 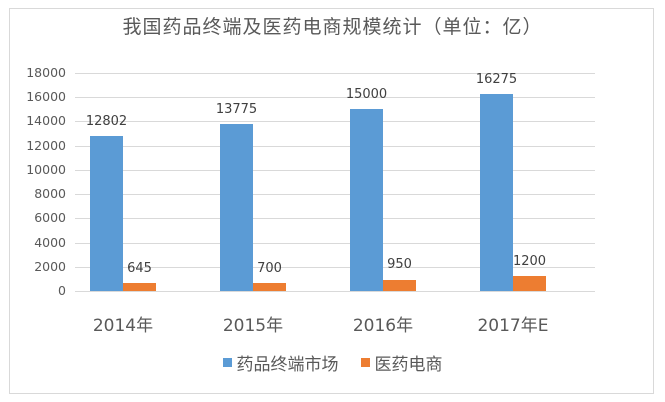 I want to click on y-tick-label: 16000, so click(x=46, y=97).